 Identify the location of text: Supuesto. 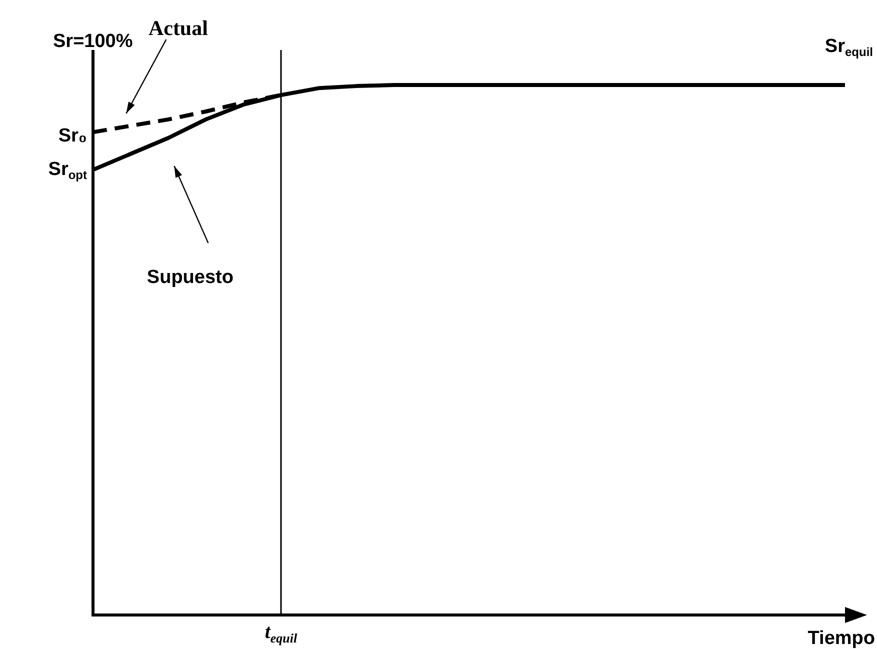
(190, 277).